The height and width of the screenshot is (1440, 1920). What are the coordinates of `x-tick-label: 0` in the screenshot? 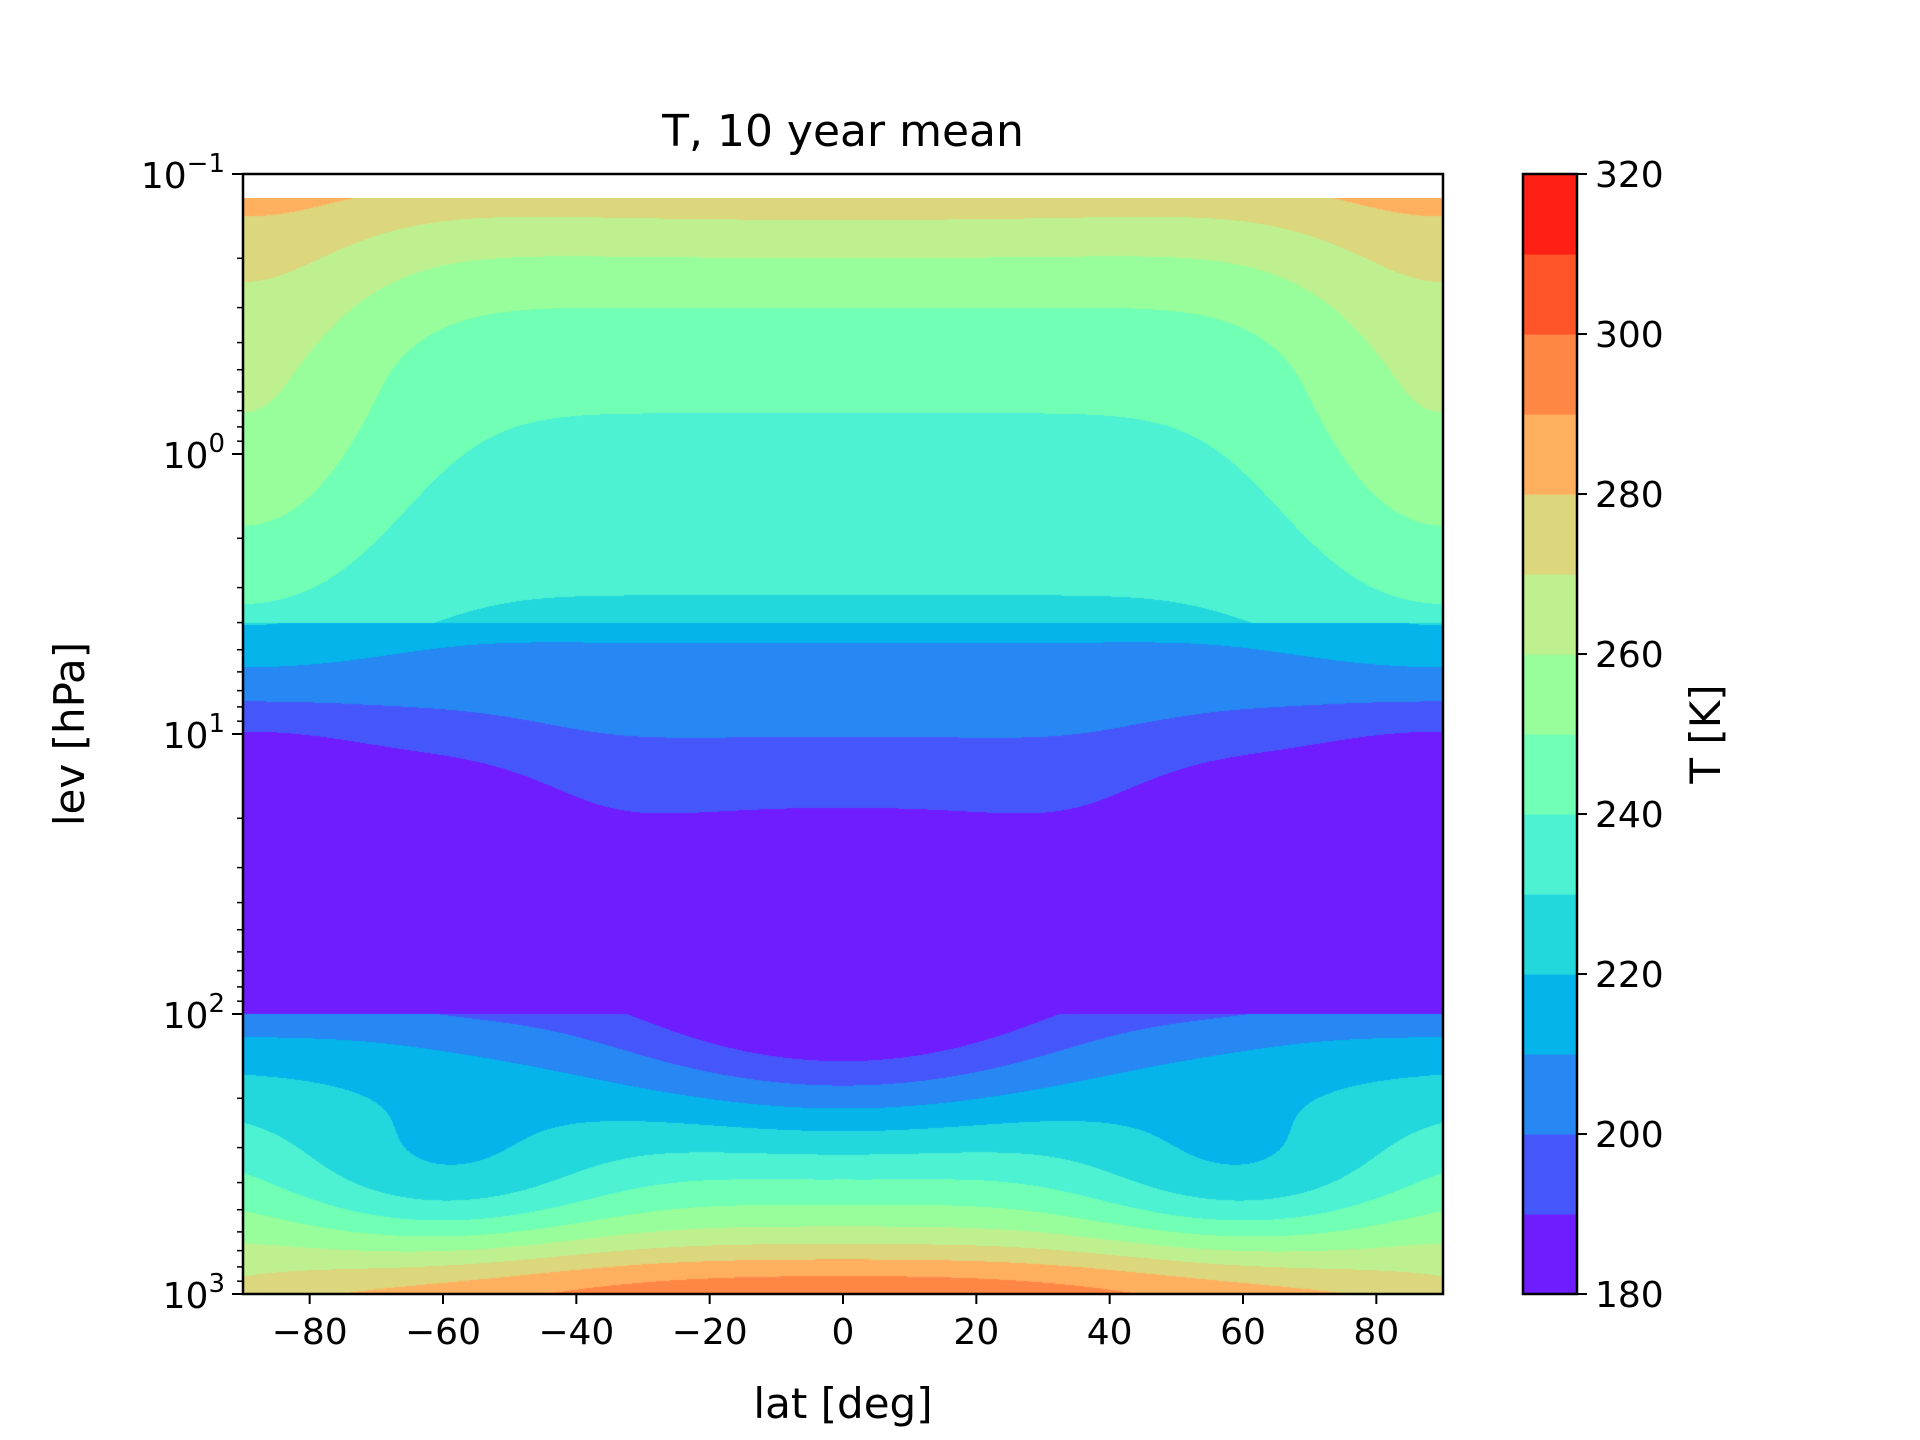 It's located at (843, 1332).